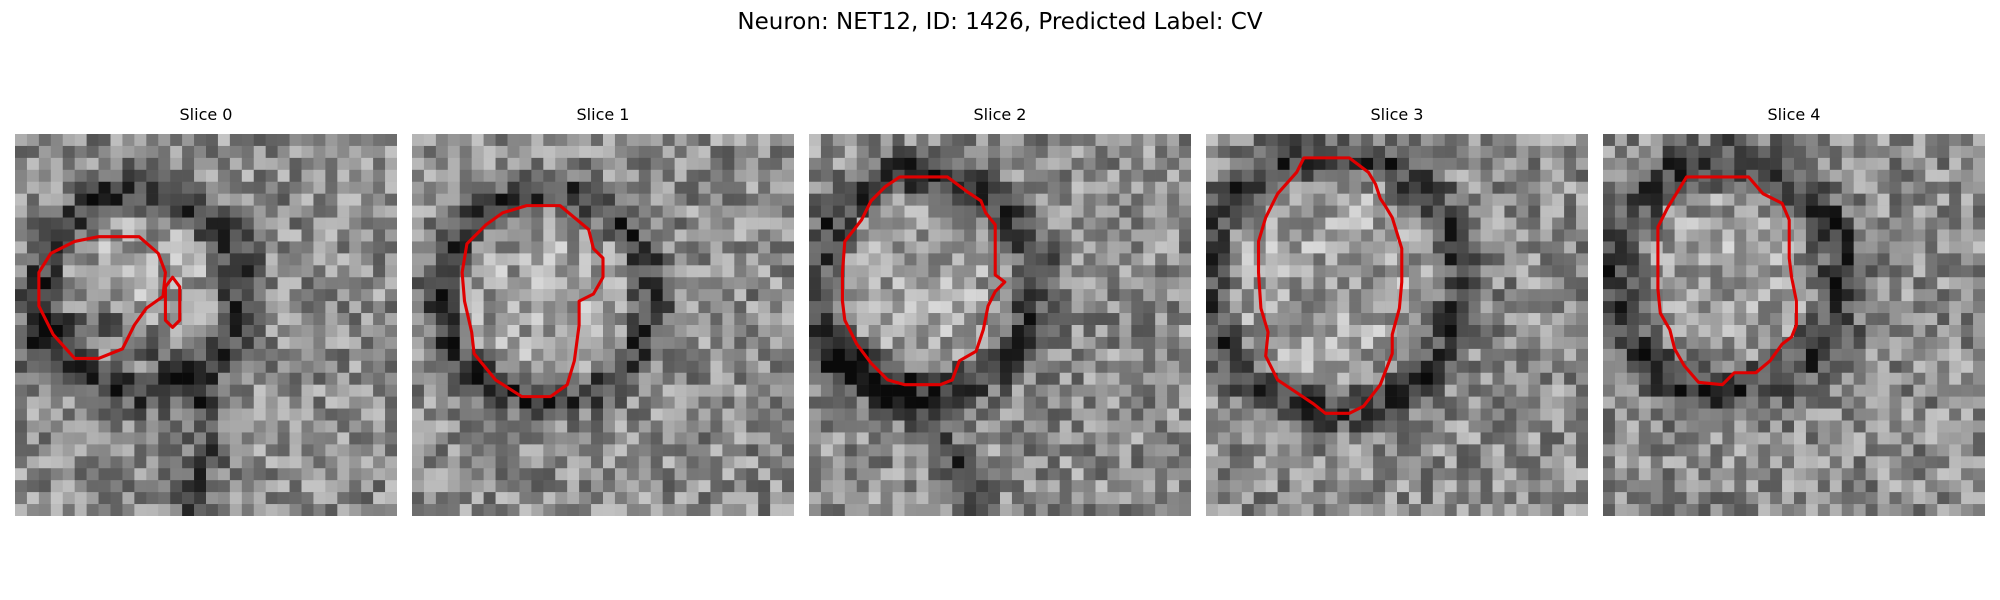 Image resolution: width=2000 pixels, height=600 pixels. Describe the element at coordinates (603, 114) in the screenshot. I see `slice-title: Slice 1` at that location.